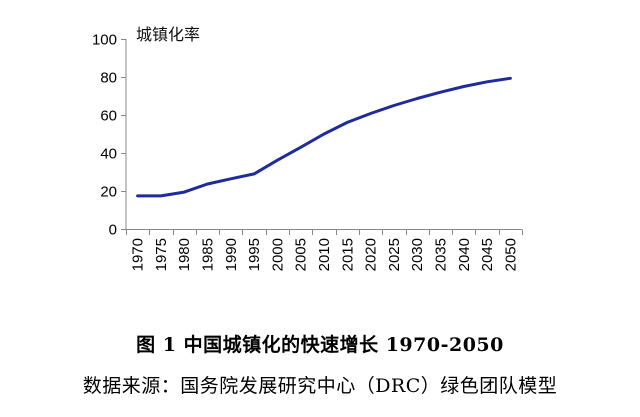 The image size is (640, 417). What do you see at coordinates (108, 192) in the screenshot?
I see `y-tick-label: 20` at bounding box center [108, 192].